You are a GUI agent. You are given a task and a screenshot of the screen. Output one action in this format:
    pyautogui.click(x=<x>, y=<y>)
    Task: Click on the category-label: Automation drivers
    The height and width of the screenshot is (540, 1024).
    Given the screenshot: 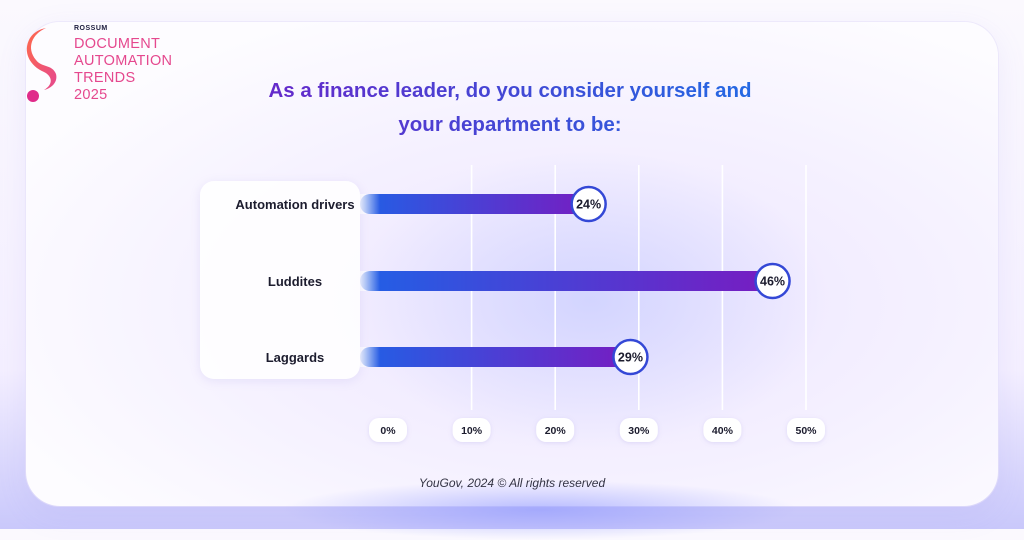 What is the action you would take?
    pyautogui.click(x=295, y=204)
    